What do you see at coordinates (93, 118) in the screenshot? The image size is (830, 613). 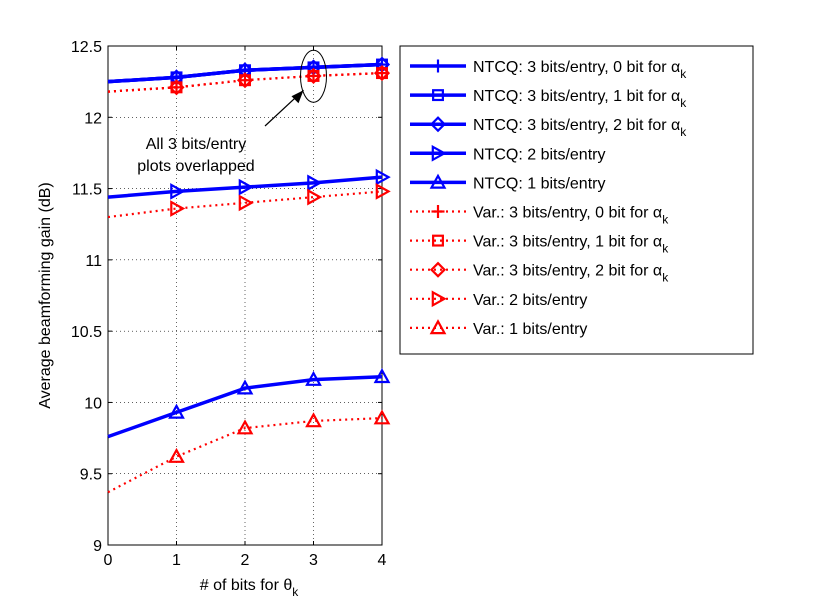 I see `y-tick-label: 12` at bounding box center [93, 118].